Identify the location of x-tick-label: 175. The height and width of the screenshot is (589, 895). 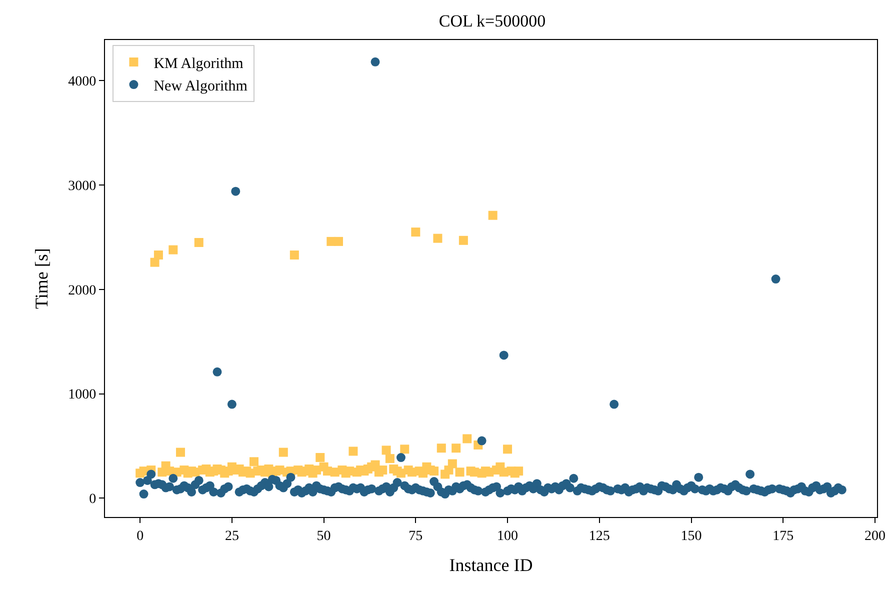
(783, 536).